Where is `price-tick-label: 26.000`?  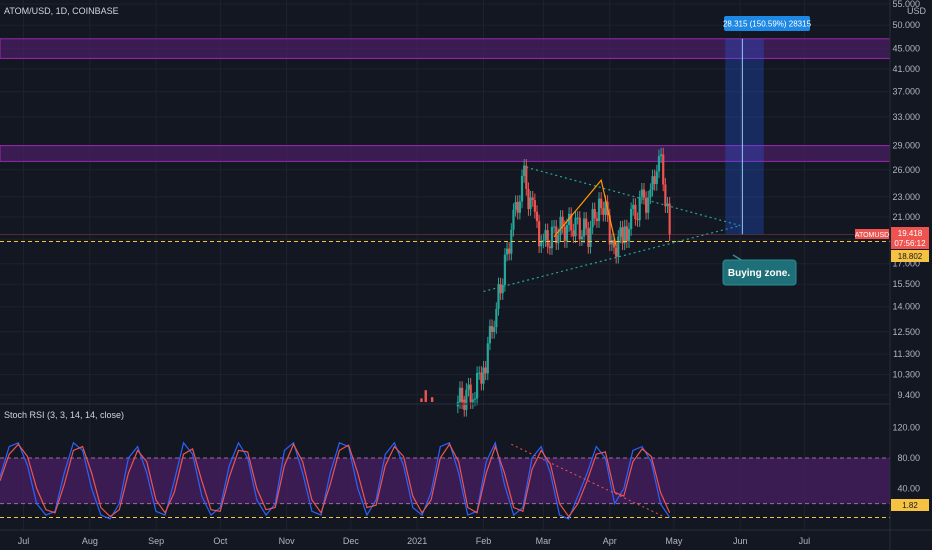 price-tick-label: 26.000 is located at coordinates (906, 170).